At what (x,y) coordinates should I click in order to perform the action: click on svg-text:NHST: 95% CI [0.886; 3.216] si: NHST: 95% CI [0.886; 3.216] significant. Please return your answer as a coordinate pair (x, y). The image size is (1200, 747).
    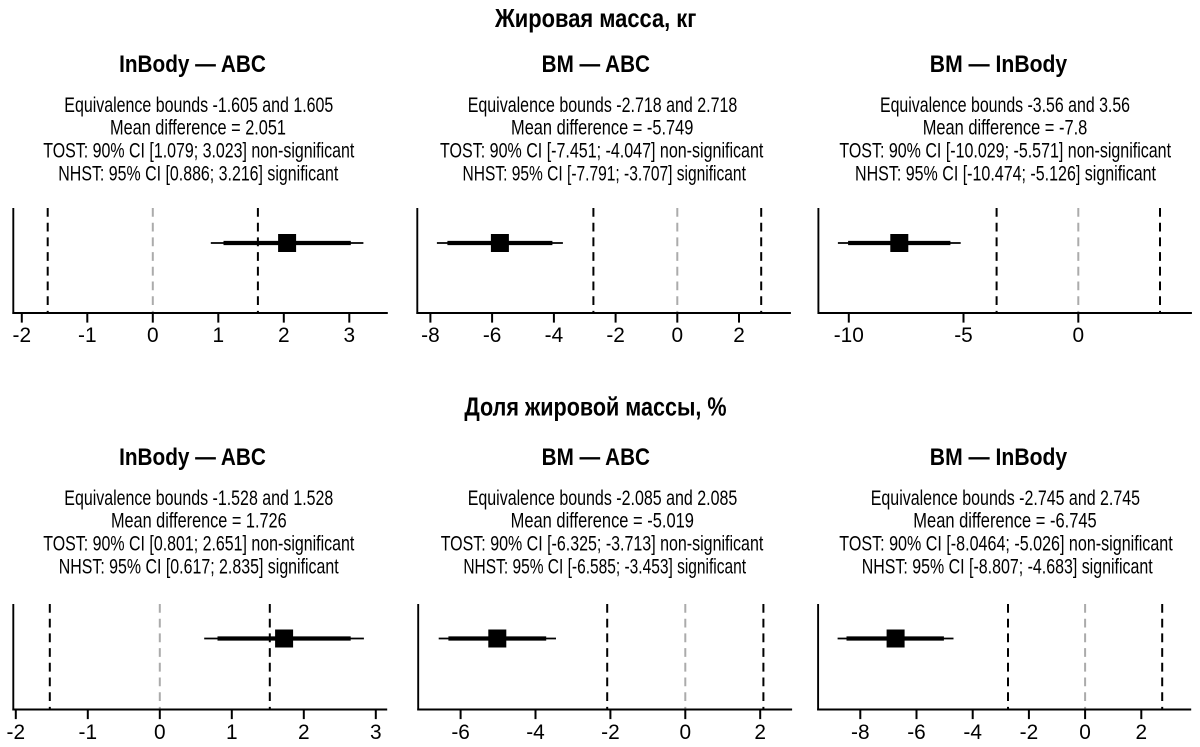
    Looking at the image, I should click on (198, 173).